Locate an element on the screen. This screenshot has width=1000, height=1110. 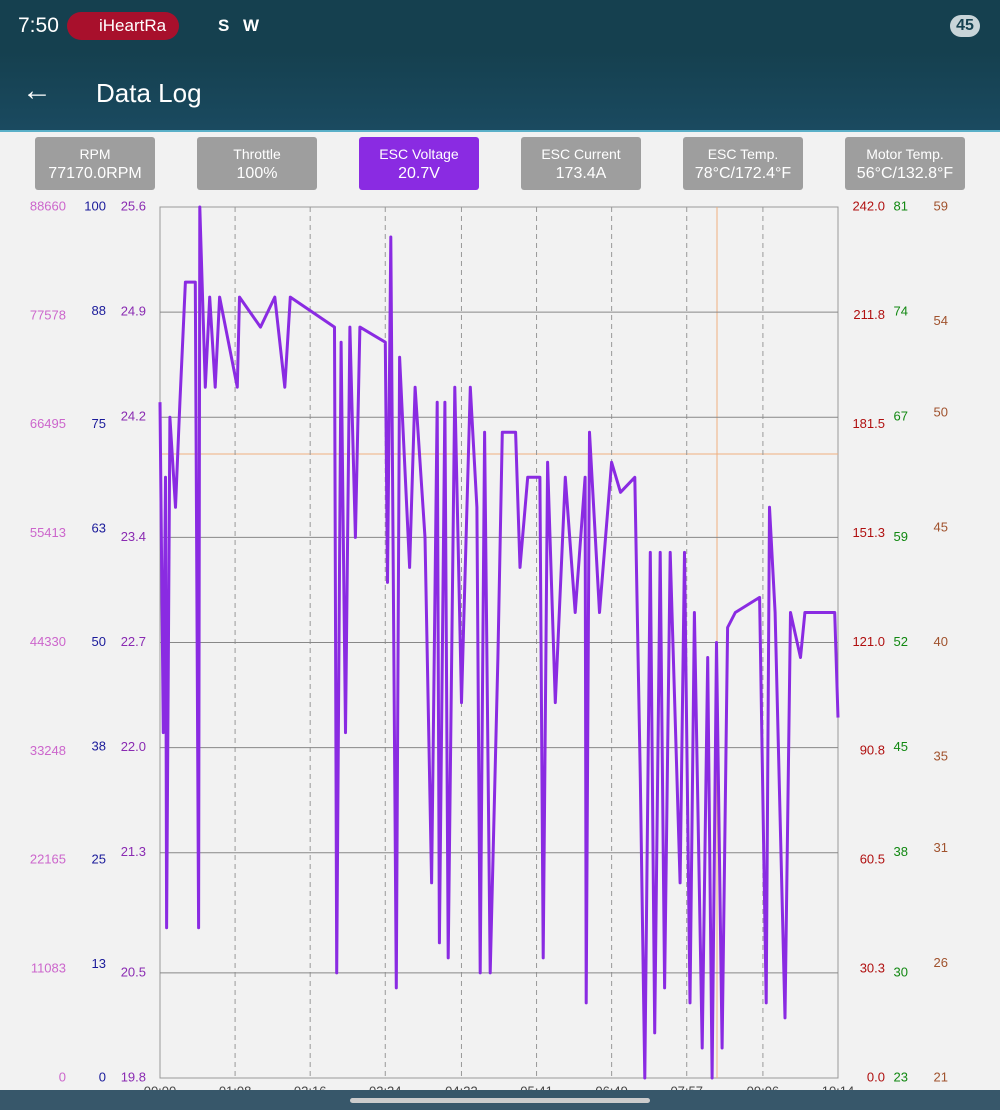
tab-value: 56°C/132.8°F is located at coordinates (905, 173).